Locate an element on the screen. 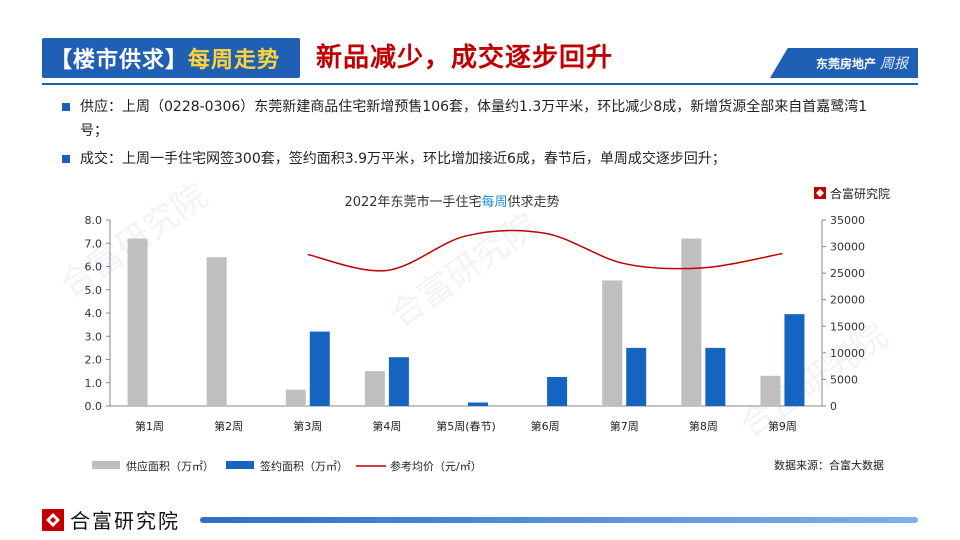 This screenshot has height=540, width=960. y-tick-label-left: 4.0 is located at coordinates (94, 313).